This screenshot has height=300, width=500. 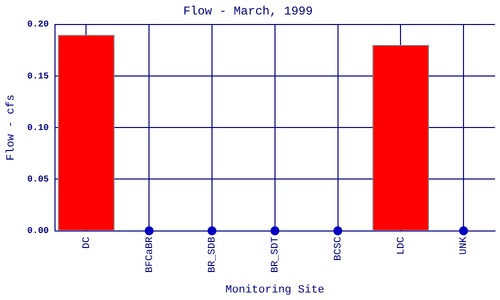 I want to click on x-tick-label: UNK, so click(x=464, y=245).